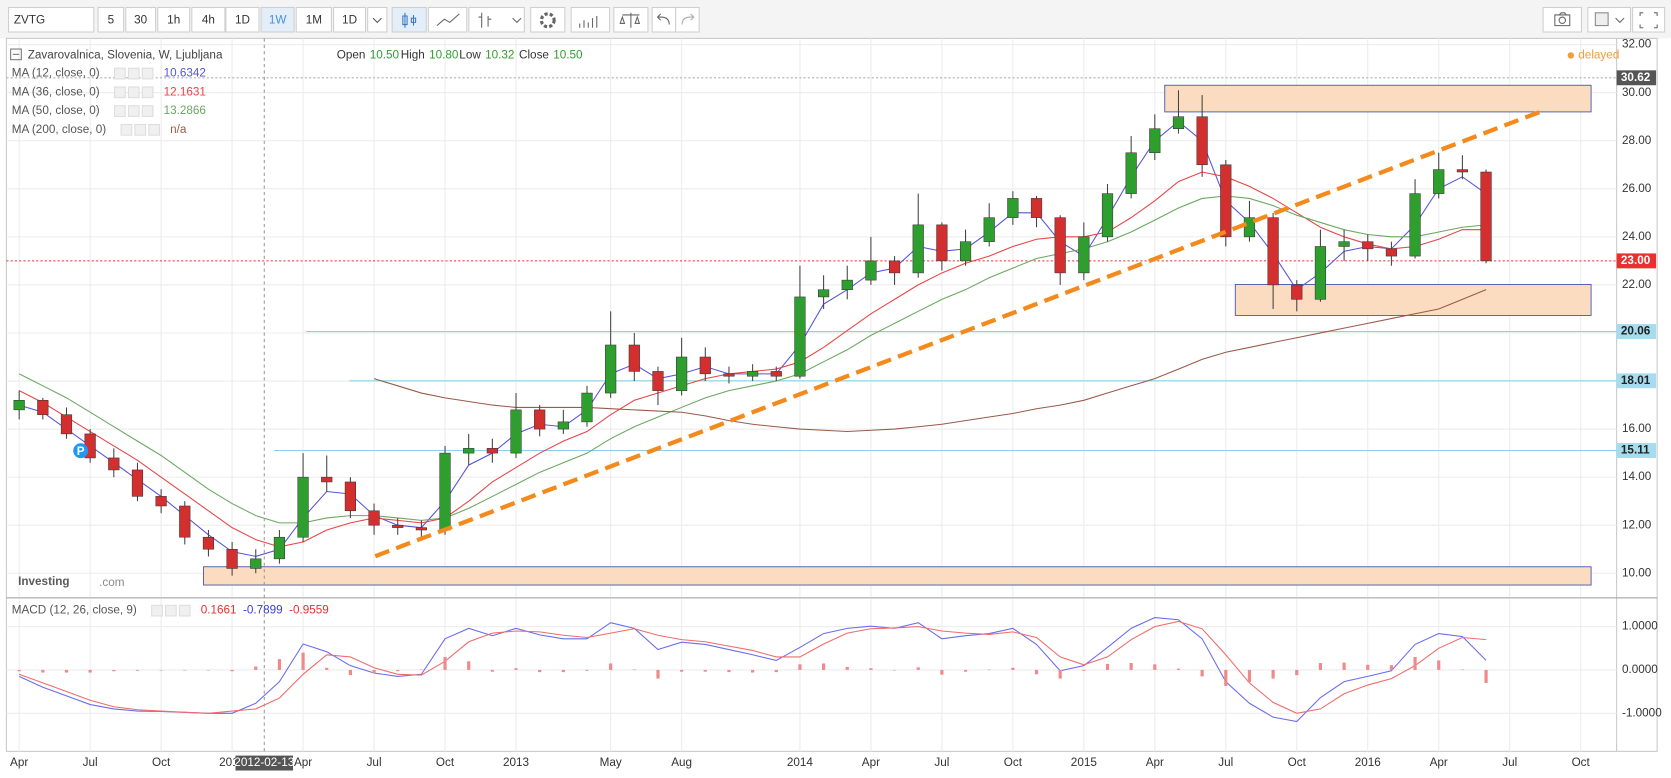 The height and width of the screenshot is (778, 1671). I want to click on x-tick-label: Jul, so click(374, 762).